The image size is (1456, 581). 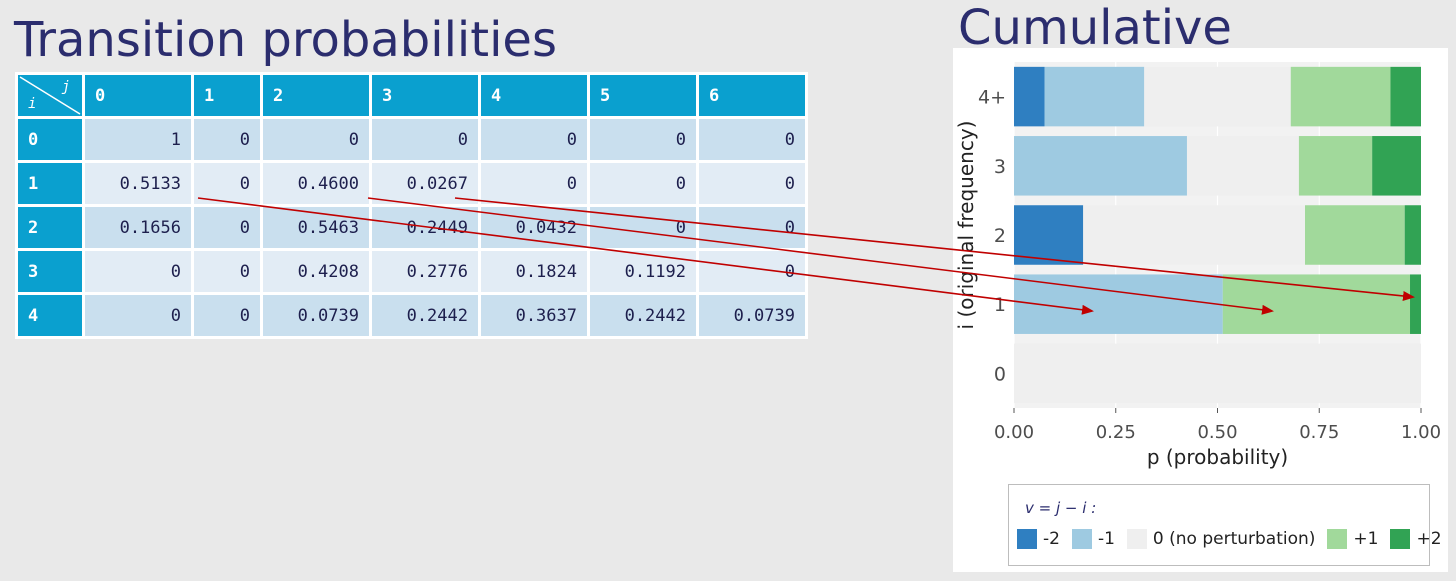 What do you see at coordinates (534, 227) in the screenshot?
I see `table-cell: 0.0432` at bounding box center [534, 227].